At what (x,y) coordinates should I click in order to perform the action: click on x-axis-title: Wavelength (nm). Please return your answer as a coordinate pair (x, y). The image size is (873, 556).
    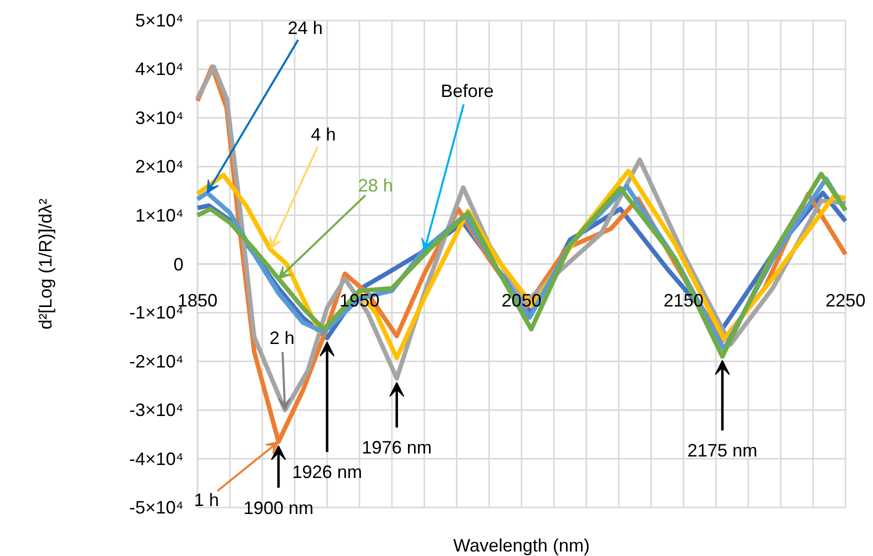
    Looking at the image, I should click on (521, 546).